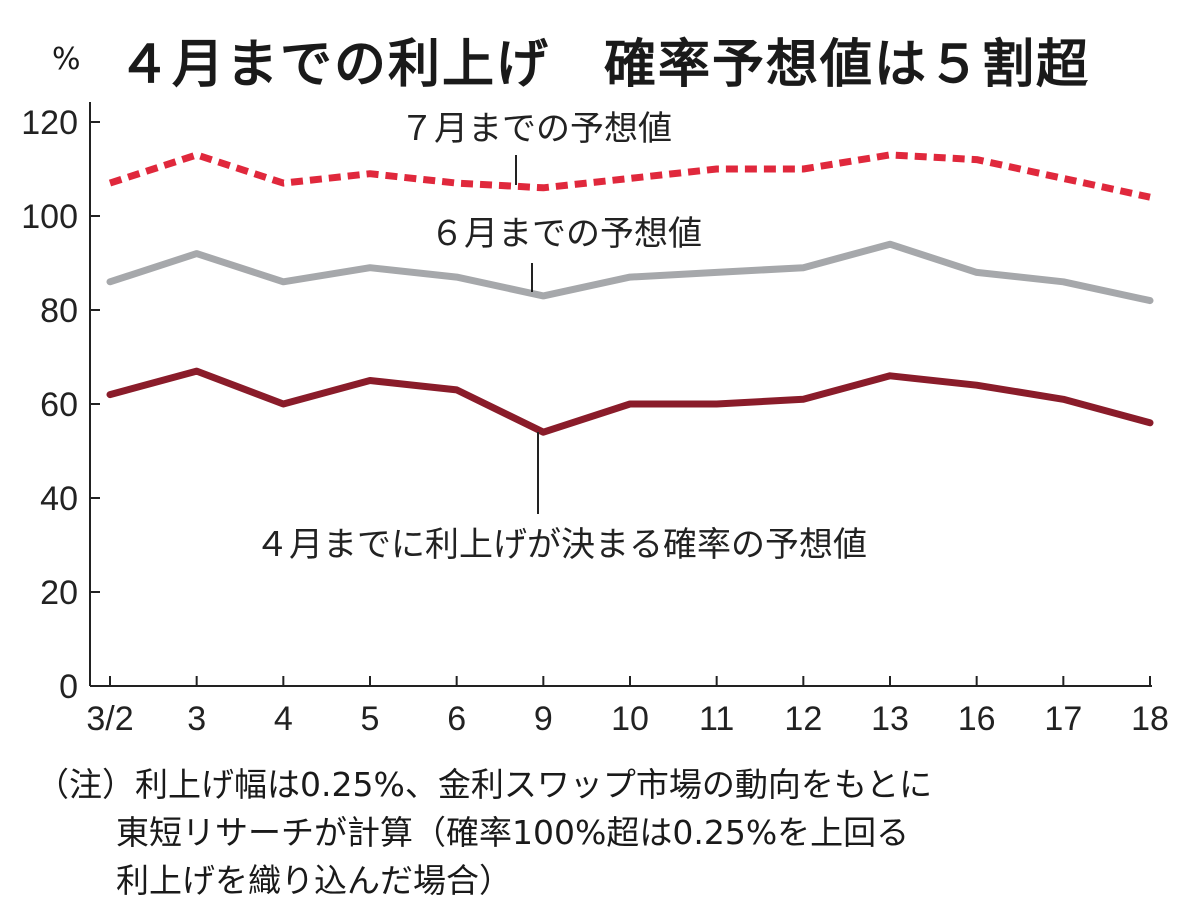 The height and width of the screenshot is (918, 1200). I want to click on y-tick-label: 120, so click(49, 123).